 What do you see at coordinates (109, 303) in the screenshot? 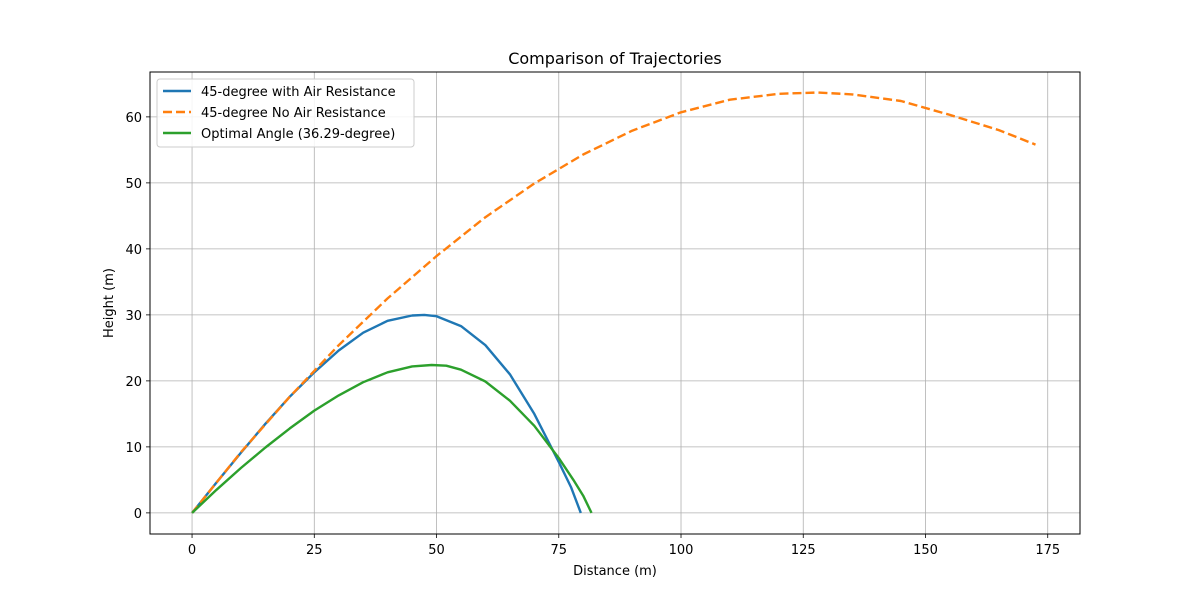
I see `y-axis-label: Height (m)` at bounding box center [109, 303].